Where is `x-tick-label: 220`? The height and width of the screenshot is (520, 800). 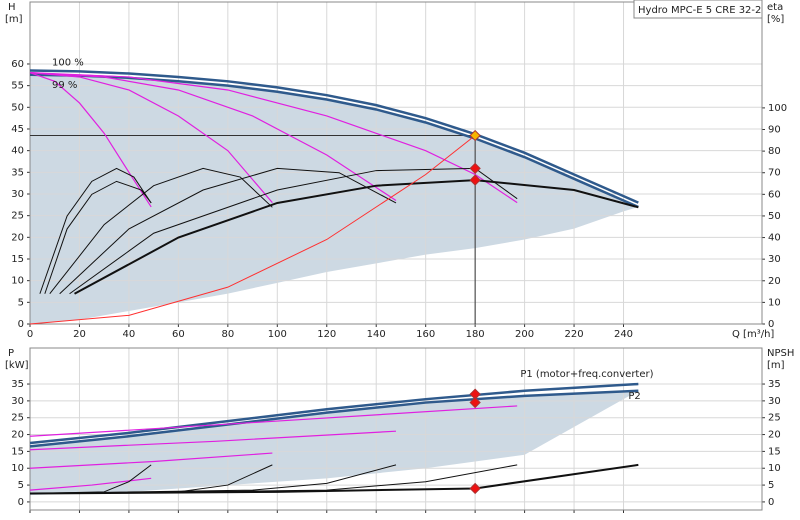 x-tick-label: 220 is located at coordinates (574, 334).